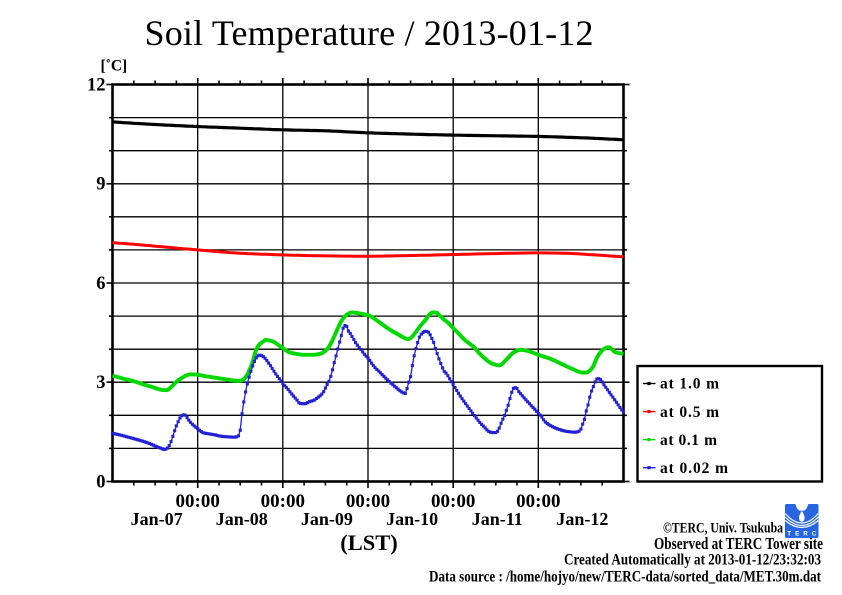  I want to click on svg-text: [˚C], so click(114, 66).